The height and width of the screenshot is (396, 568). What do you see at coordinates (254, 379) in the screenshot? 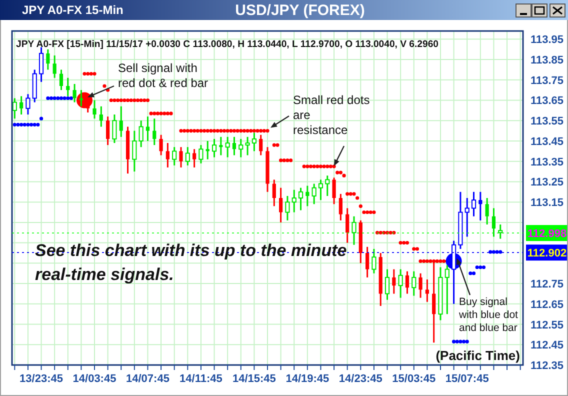
I see `x-tick-label: 14/15:45` at bounding box center [254, 379].